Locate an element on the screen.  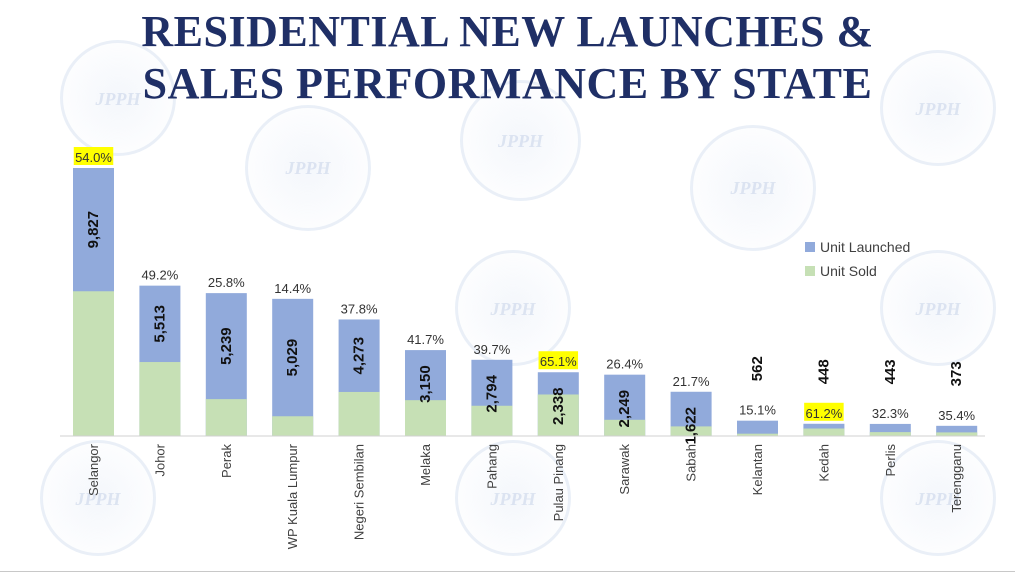
value-label: 443 is located at coordinates (890, 371).